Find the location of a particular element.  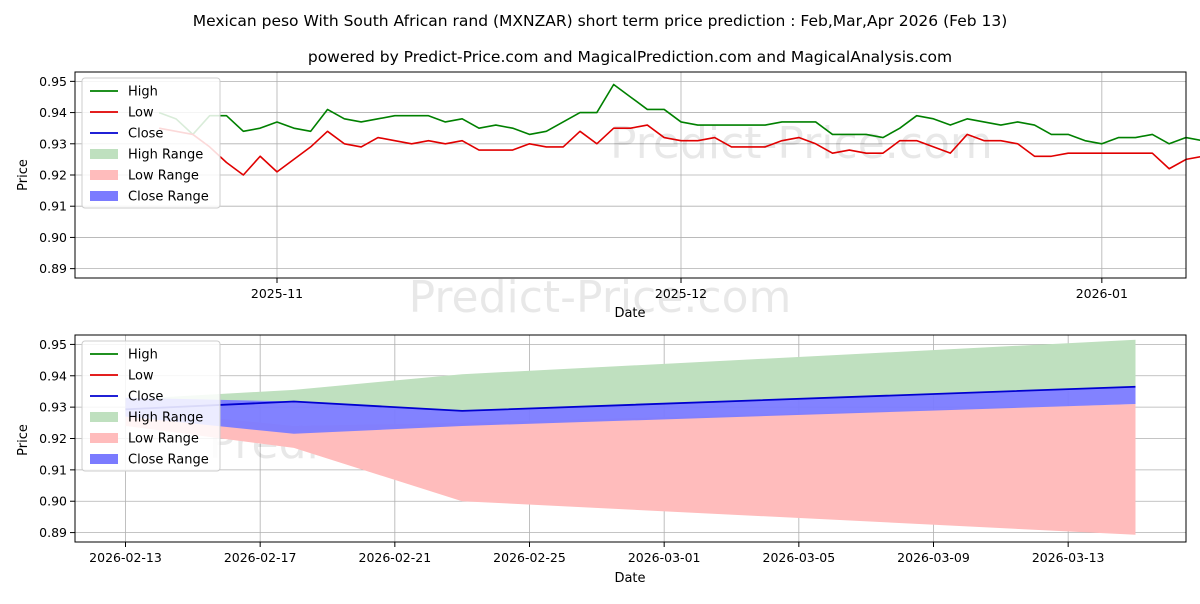

forecast-legend-high-range-label: High Range is located at coordinates (165, 418).